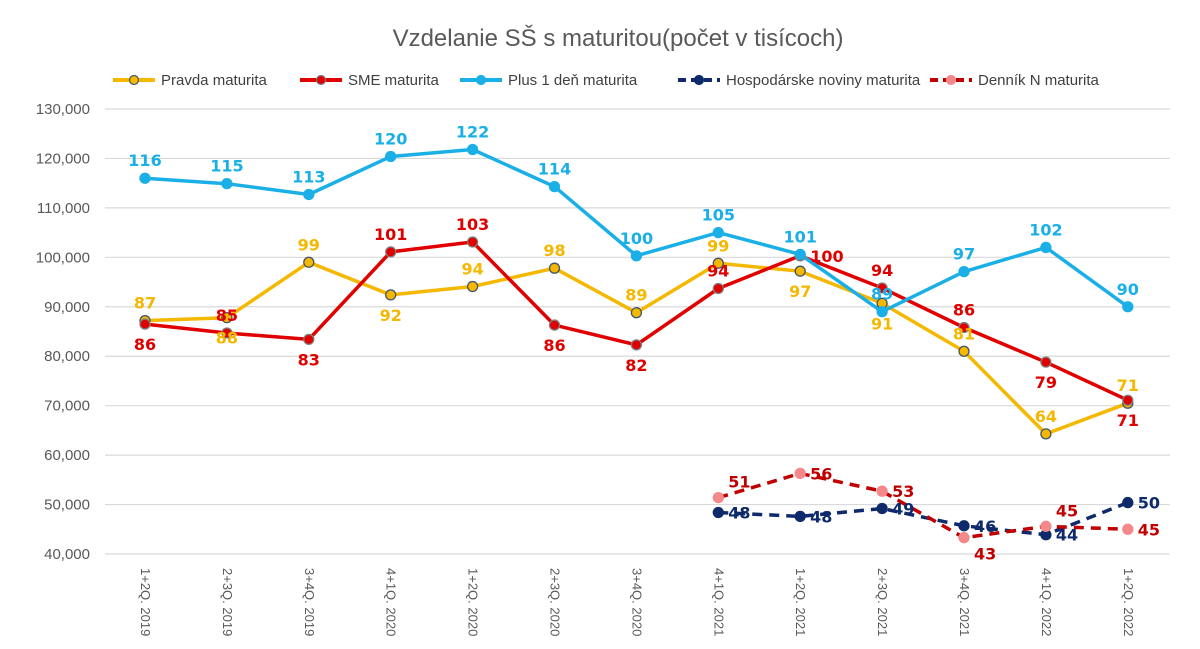 This screenshot has width=1200, height=649. Describe the element at coordinates (67, 406) in the screenshot. I see `y-tick-label: 70,000` at that location.